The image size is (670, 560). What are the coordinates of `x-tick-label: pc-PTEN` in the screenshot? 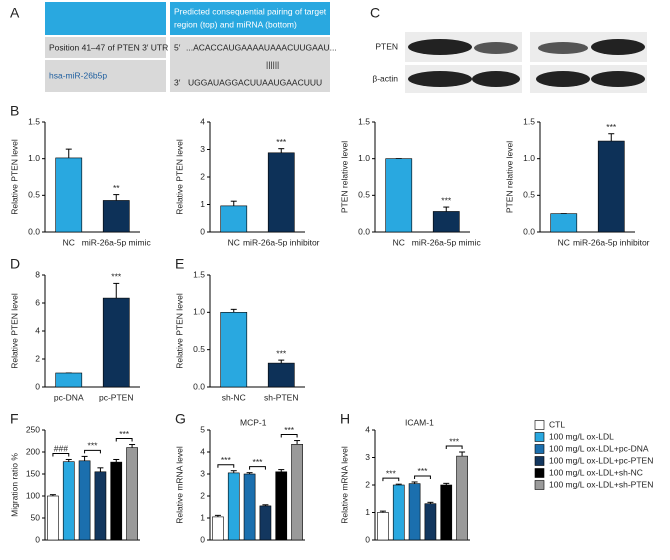 It's located at (116, 397).